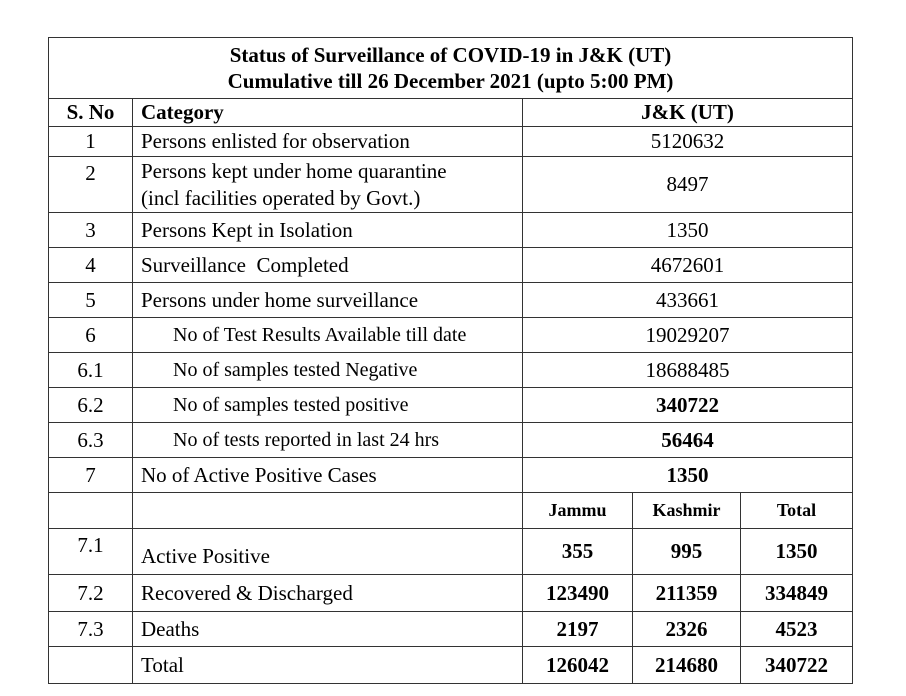 This screenshot has height=696, width=906. I want to click on split-total: 340722, so click(797, 665).